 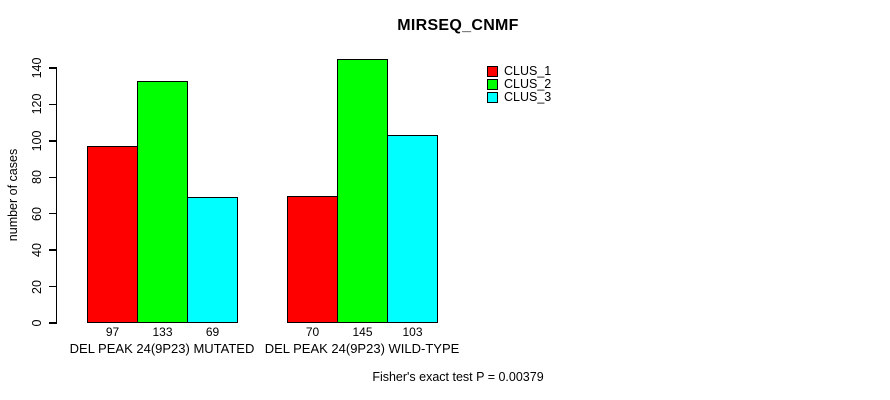 What do you see at coordinates (162, 348) in the screenshot?
I see `x-group-label-1: DEL PEAK 24(9P23) MUTATED` at bounding box center [162, 348].